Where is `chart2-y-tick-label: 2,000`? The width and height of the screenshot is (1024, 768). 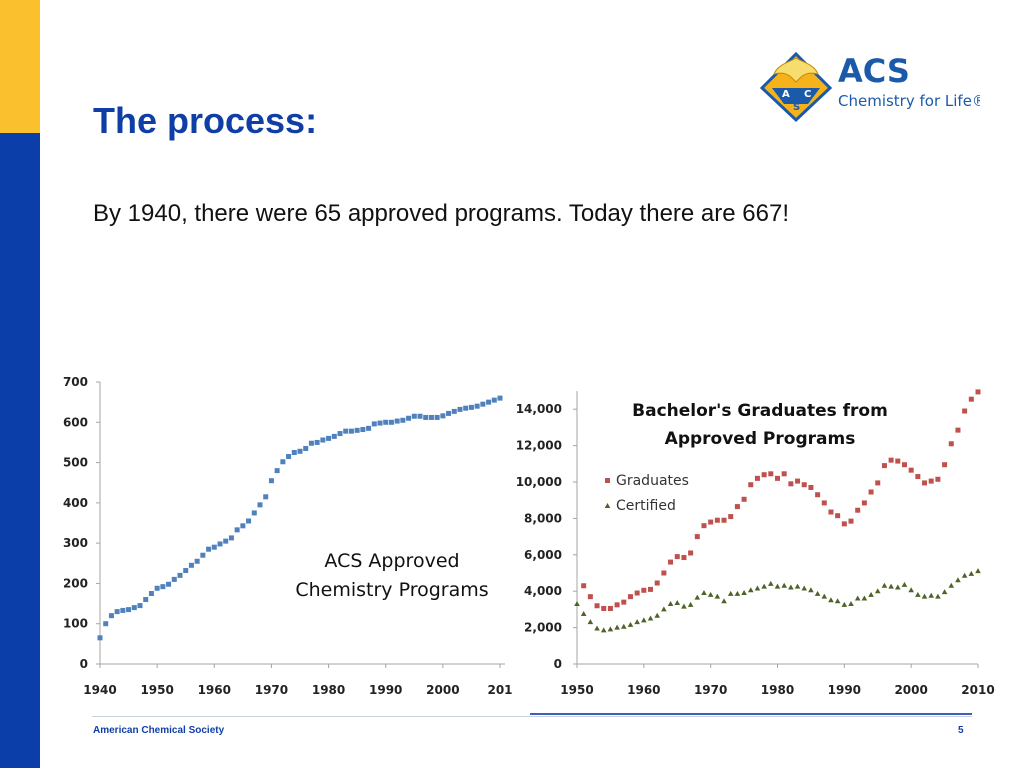
chart2-y-tick-label: 2,000 is located at coordinates (543, 628).